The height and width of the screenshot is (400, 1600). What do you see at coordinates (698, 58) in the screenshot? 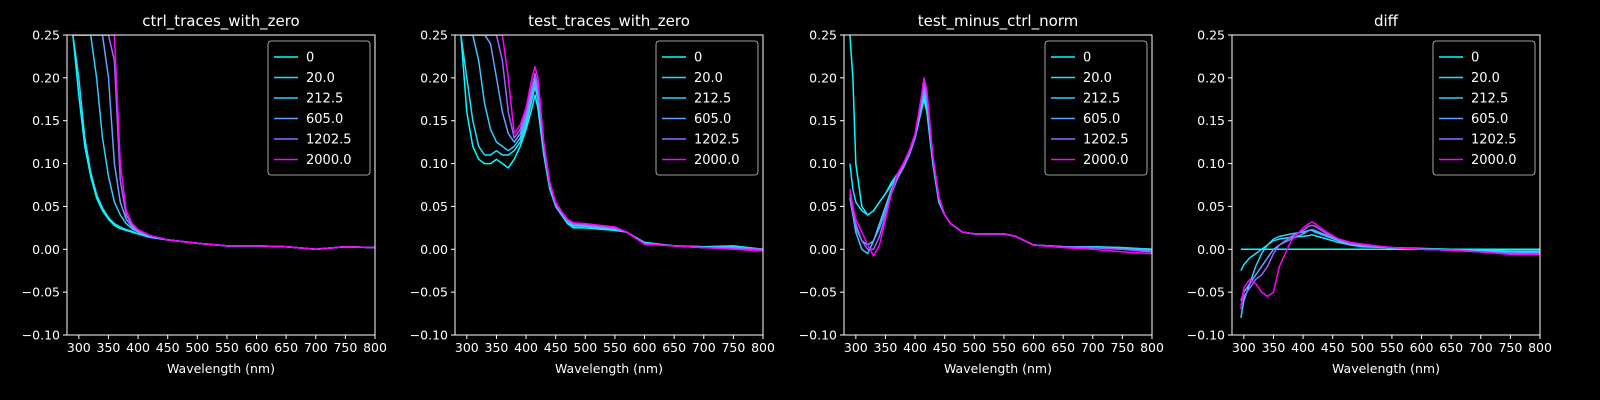
I see `legend-label: 0` at bounding box center [698, 58].